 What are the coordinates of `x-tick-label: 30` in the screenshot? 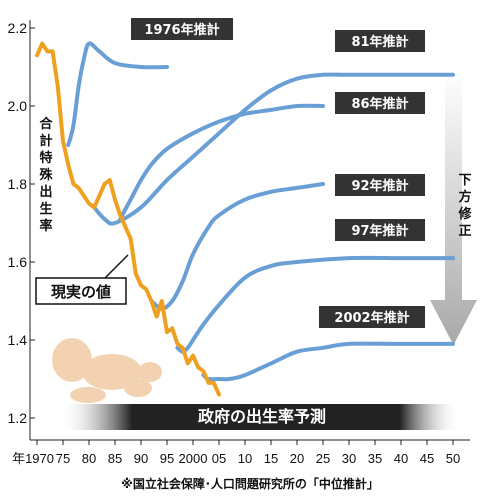 It's located at (349, 458).